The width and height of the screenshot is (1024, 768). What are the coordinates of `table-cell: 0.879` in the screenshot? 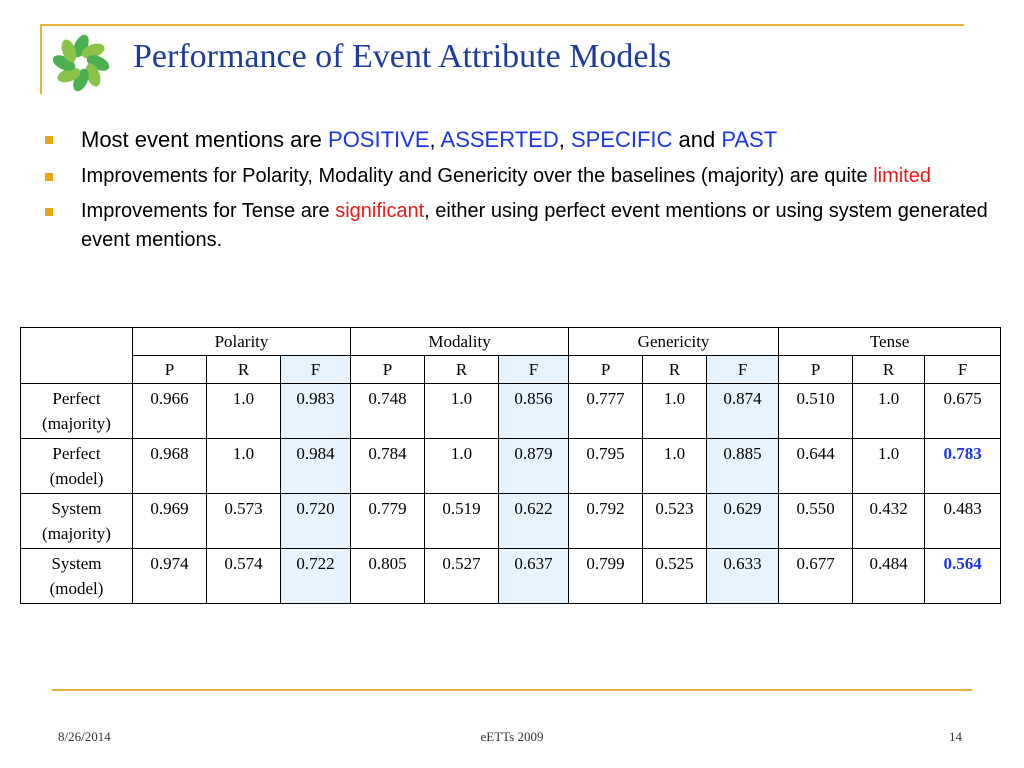 It's located at (534, 466).